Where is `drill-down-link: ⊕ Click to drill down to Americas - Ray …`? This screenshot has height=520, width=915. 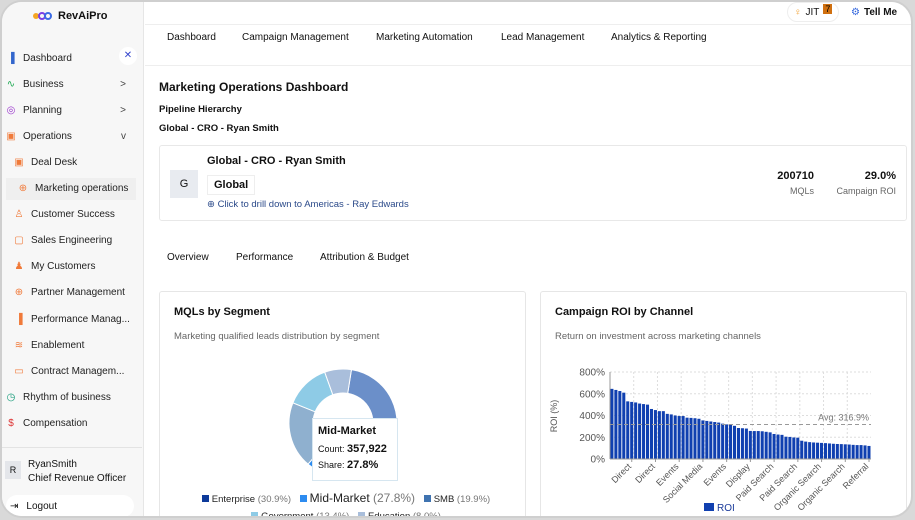 drill-down-link: ⊕ Click to drill down to Americas - Ray … is located at coordinates (308, 204).